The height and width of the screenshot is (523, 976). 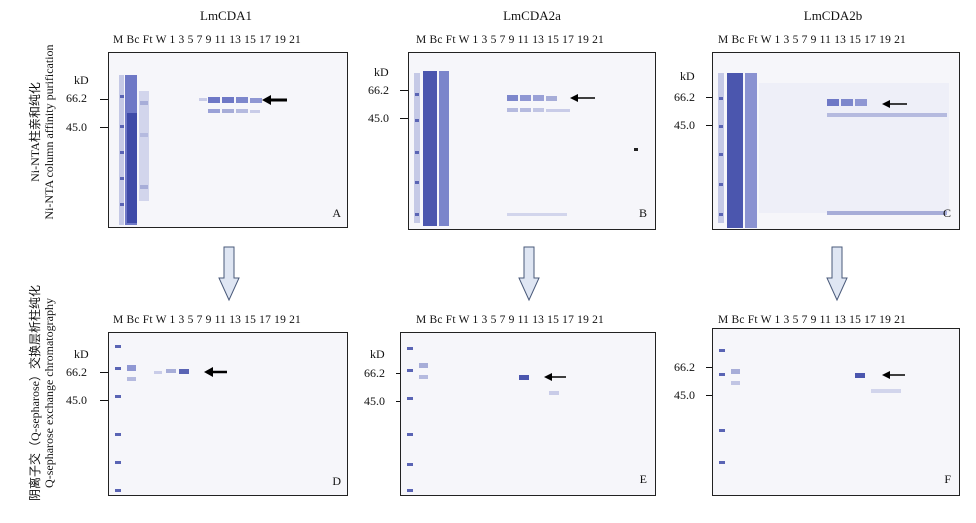 I want to click on row-label-ni-nta-cn: Ni-NTA柱亲和纯化, so click(x=35, y=132).